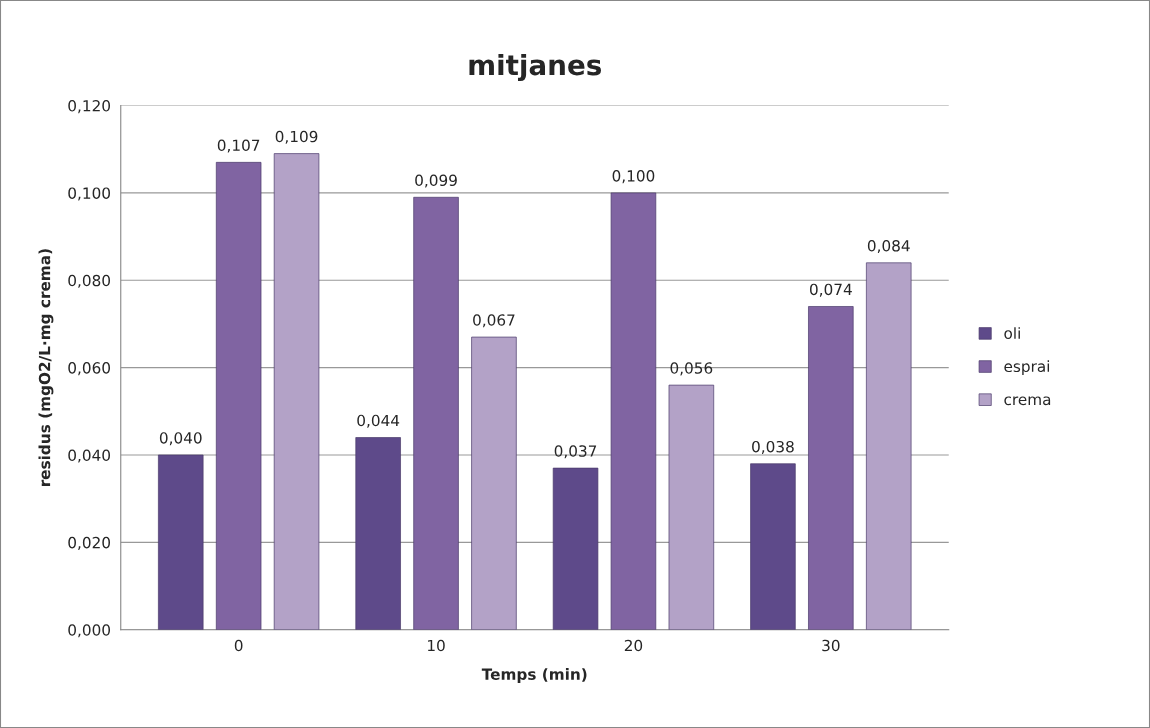 The width and height of the screenshot is (1150, 728). I want to click on y-tick-label: 0,040, so click(89, 456).